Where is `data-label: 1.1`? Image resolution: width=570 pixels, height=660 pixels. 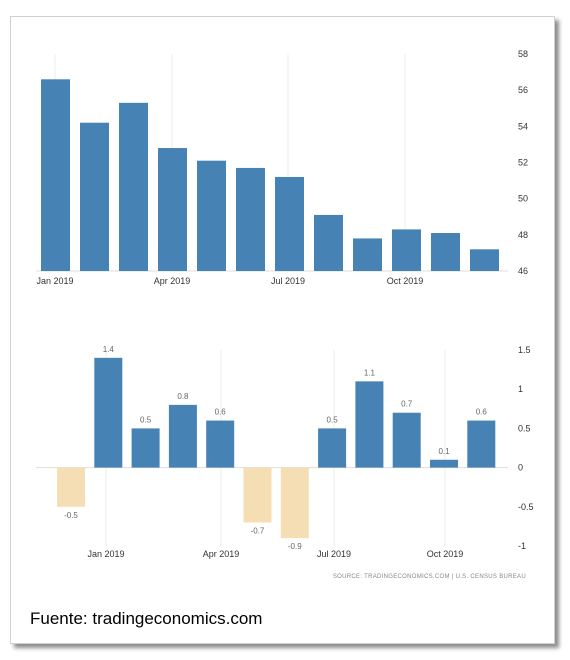
data-label: 1.1 is located at coordinates (370, 372).